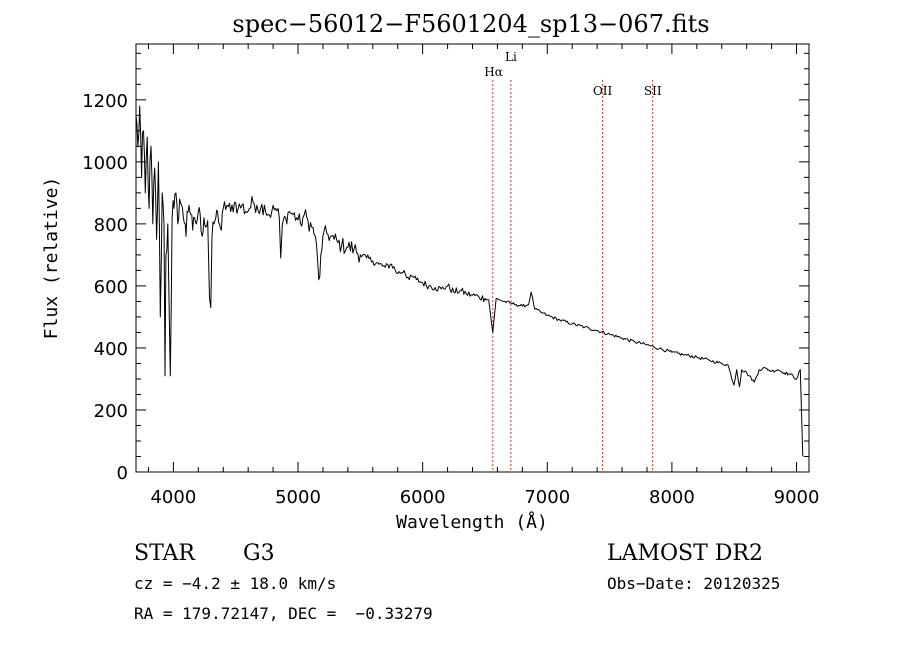 The image size is (900, 649). What do you see at coordinates (165, 553) in the screenshot?
I see `object-type: STAR` at bounding box center [165, 553].